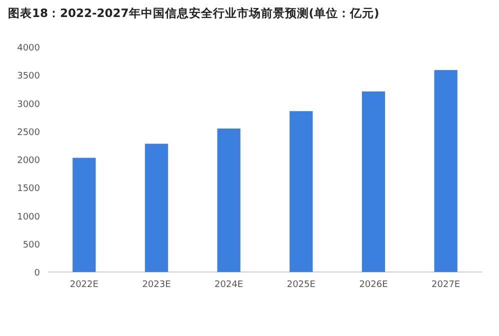 The width and height of the screenshot is (499, 336). Describe the element at coordinates (301, 285) in the screenshot. I see `x-tick-label: 2025E` at that location.